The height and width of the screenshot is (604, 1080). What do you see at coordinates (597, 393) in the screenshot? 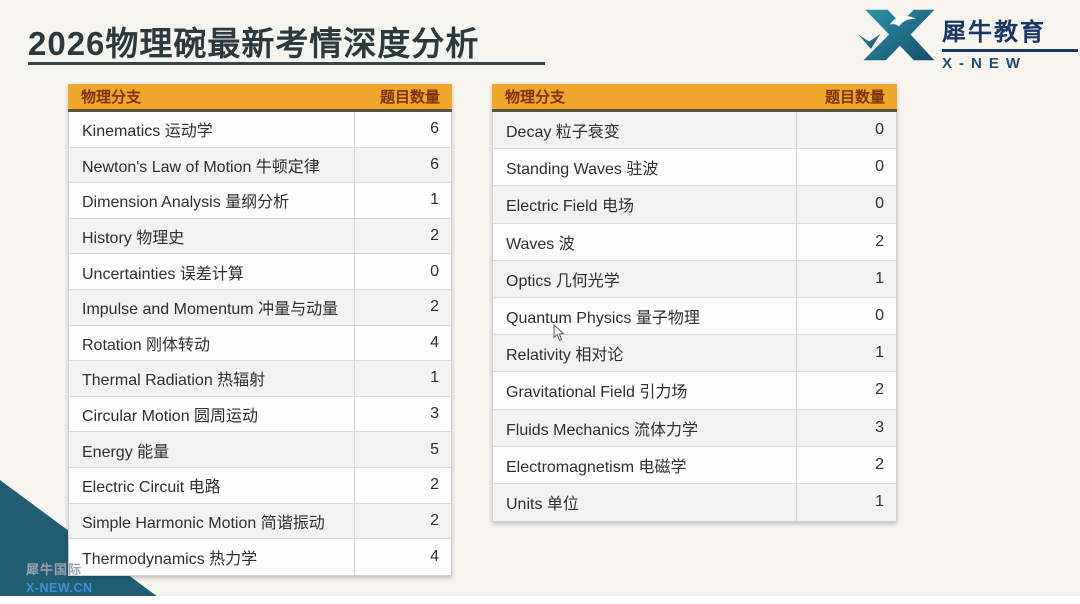
I see `branch-cell: Gravitational Field 引力场` at bounding box center [597, 393].